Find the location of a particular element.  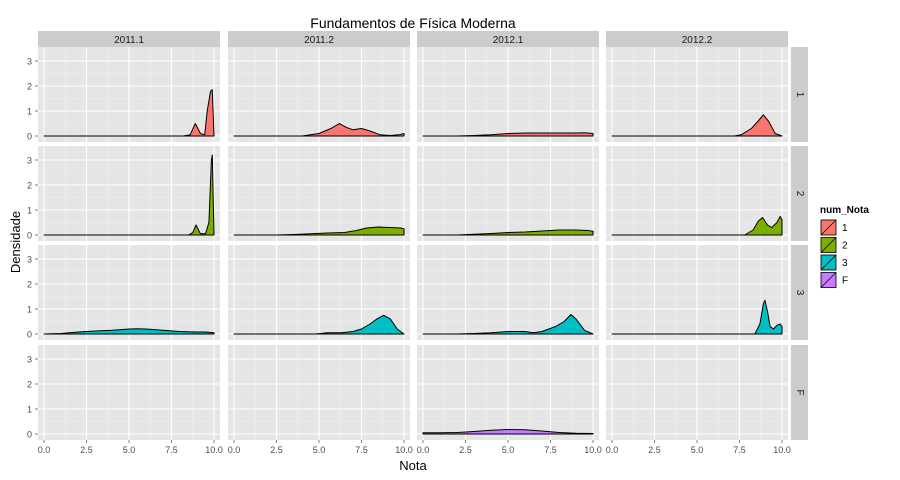

row-strip-label: 1 is located at coordinates (799, 95).